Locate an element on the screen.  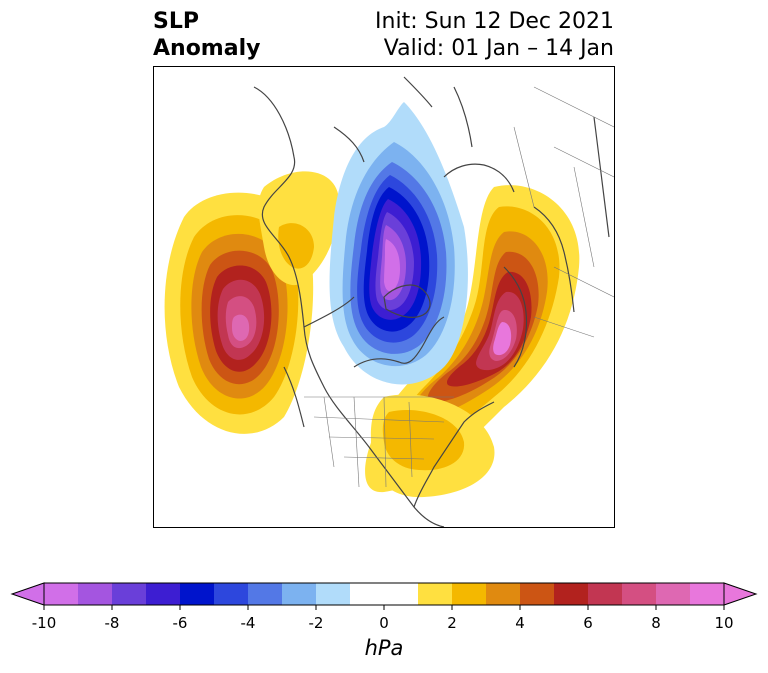
colorbar-tick-label: -6 is located at coordinates (180, 623).